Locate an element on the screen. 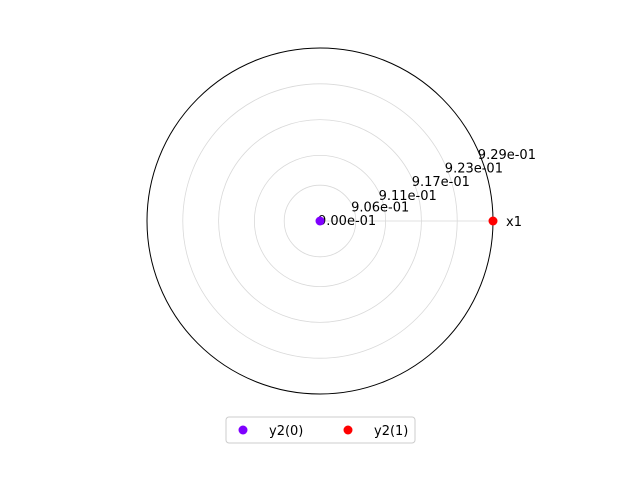  legend-label-0: y2(0) is located at coordinates (286, 431).